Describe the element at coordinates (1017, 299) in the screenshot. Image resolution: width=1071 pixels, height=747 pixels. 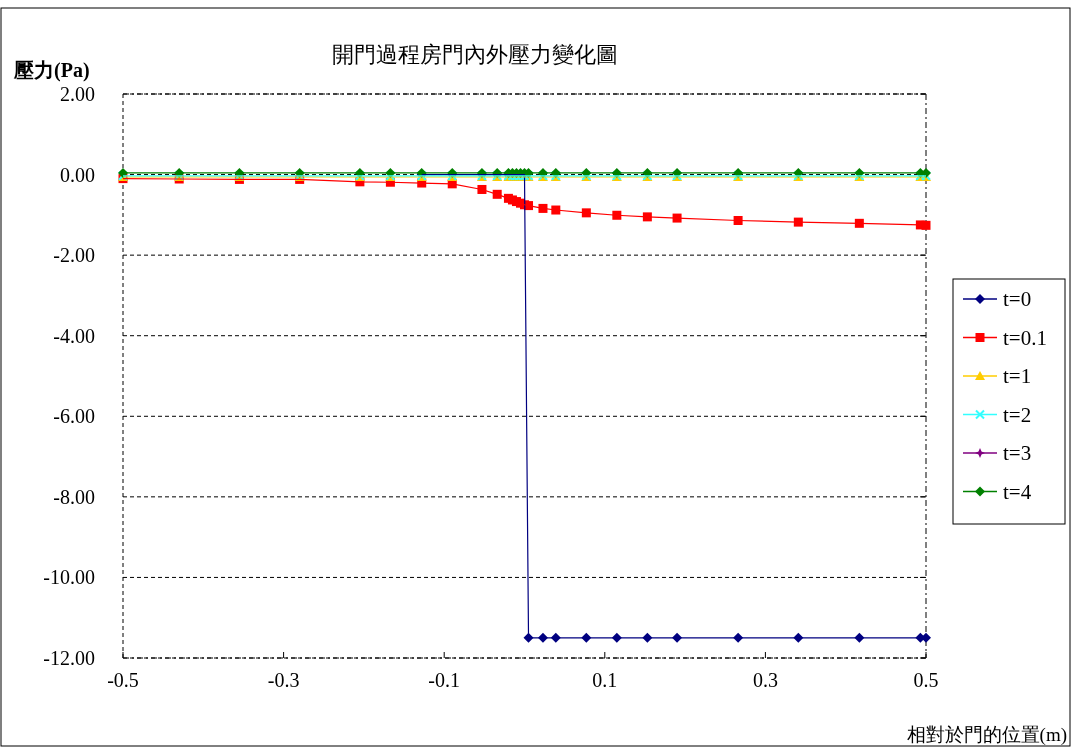
I see `legend-label: t=0` at that location.